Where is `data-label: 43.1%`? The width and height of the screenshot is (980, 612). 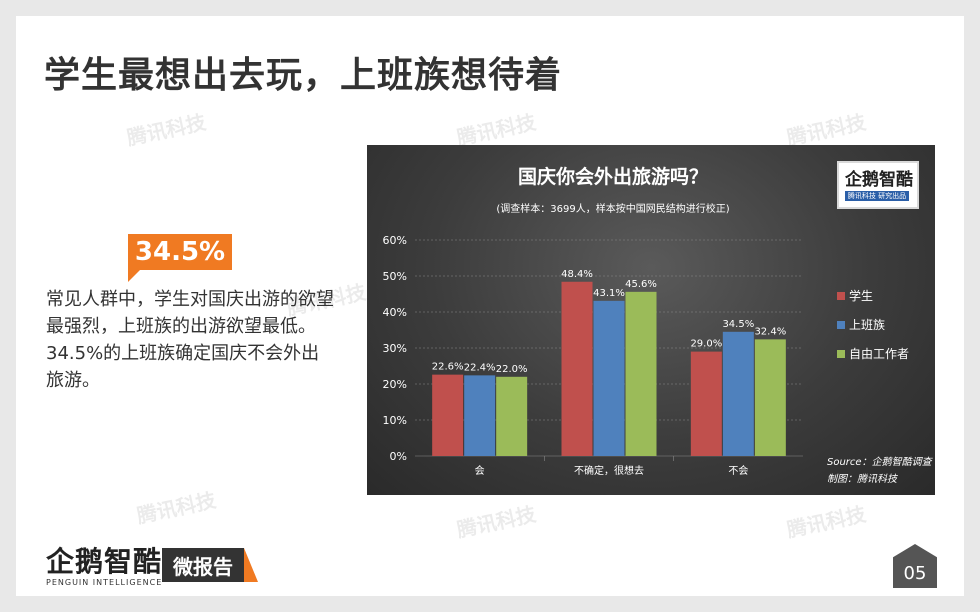 data-label: 43.1% is located at coordinates (609, 293).